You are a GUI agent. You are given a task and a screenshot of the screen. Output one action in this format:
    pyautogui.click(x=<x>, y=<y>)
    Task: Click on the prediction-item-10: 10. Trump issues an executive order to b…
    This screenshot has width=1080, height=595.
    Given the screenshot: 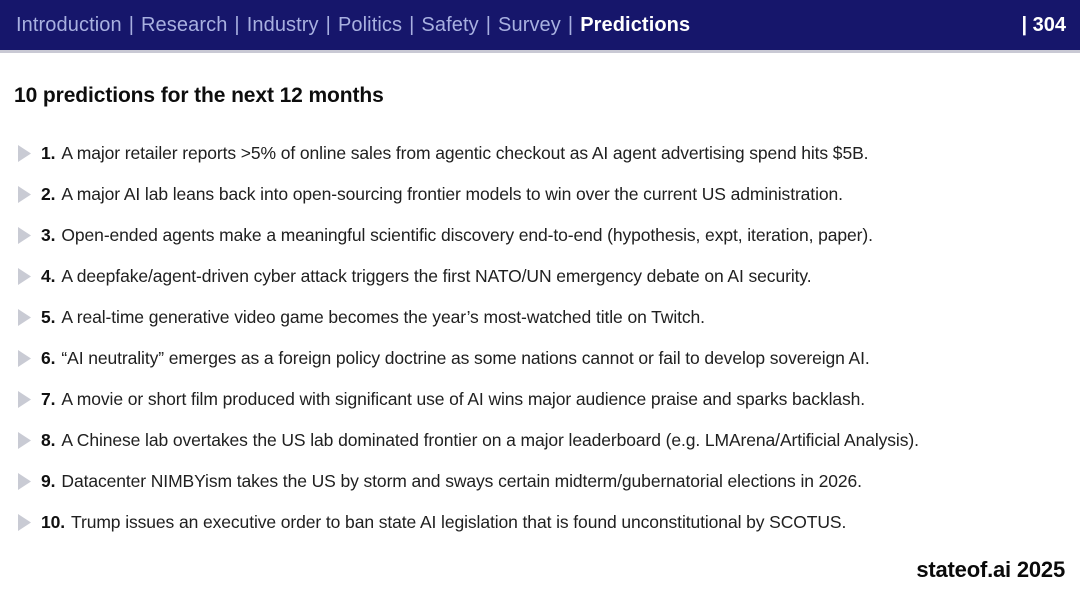 What is the action you would take?
    pyautogui.click(x=549, y=522)
    